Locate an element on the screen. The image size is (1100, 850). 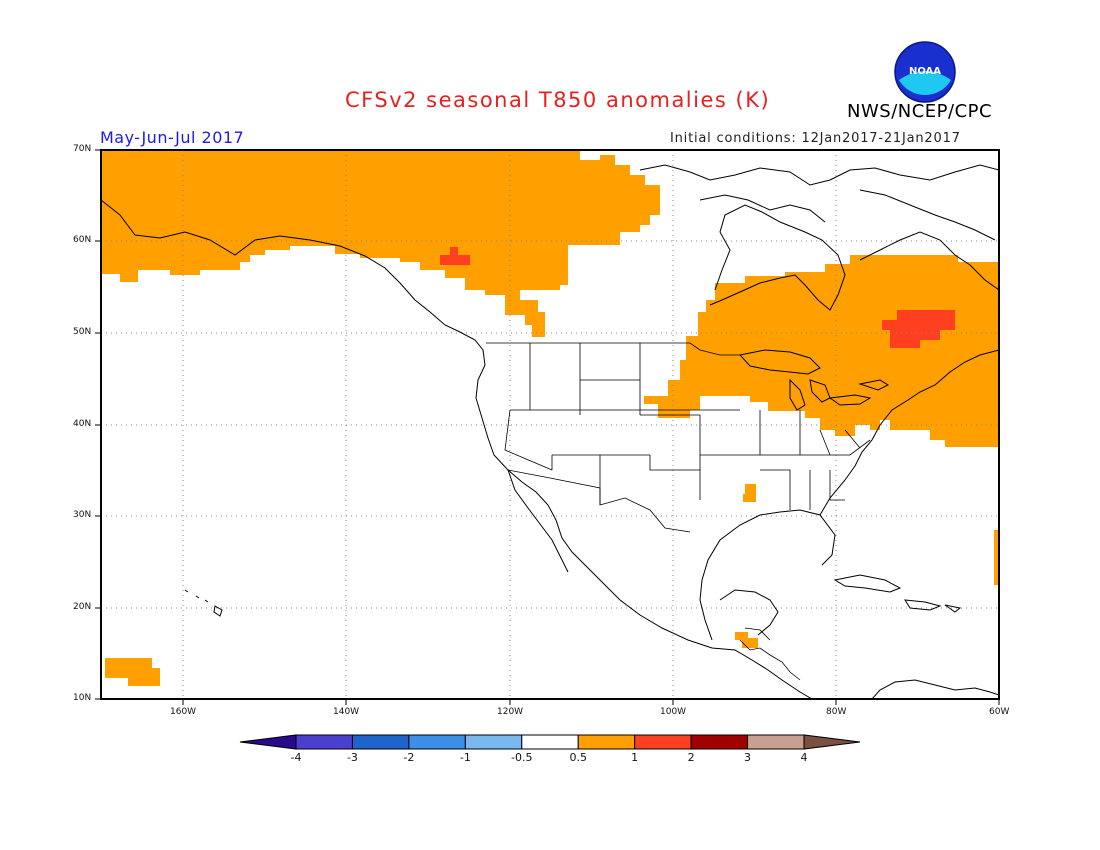
colorbar-tick-label: 4 is located at coordinates (804, 757).